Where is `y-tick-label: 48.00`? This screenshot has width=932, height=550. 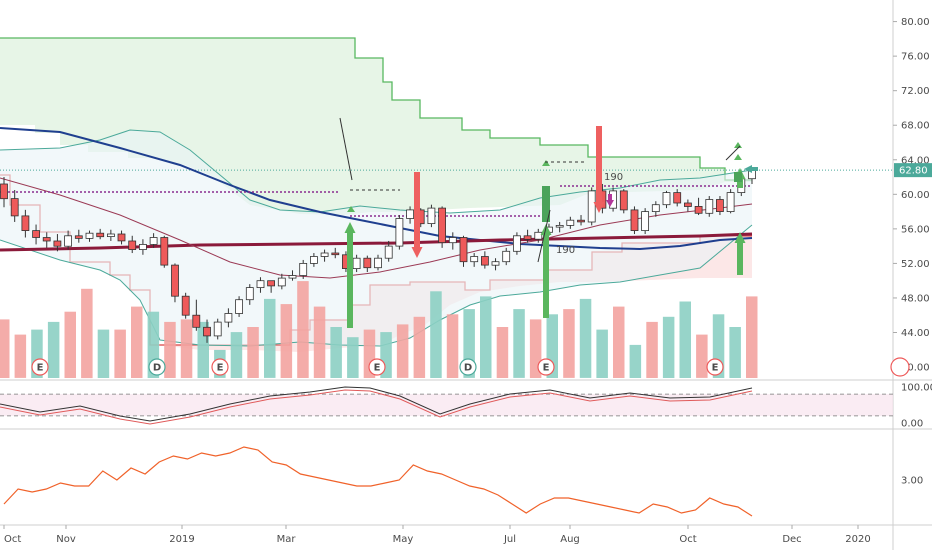 y-tick-label: 48.00 is located at coordinates (915, 298).